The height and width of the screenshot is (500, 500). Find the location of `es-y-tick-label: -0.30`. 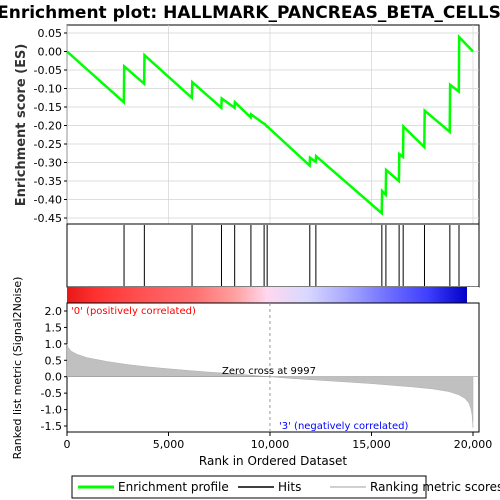

es-y-tick-label: -0.30 is located at coordinates (48, 163).